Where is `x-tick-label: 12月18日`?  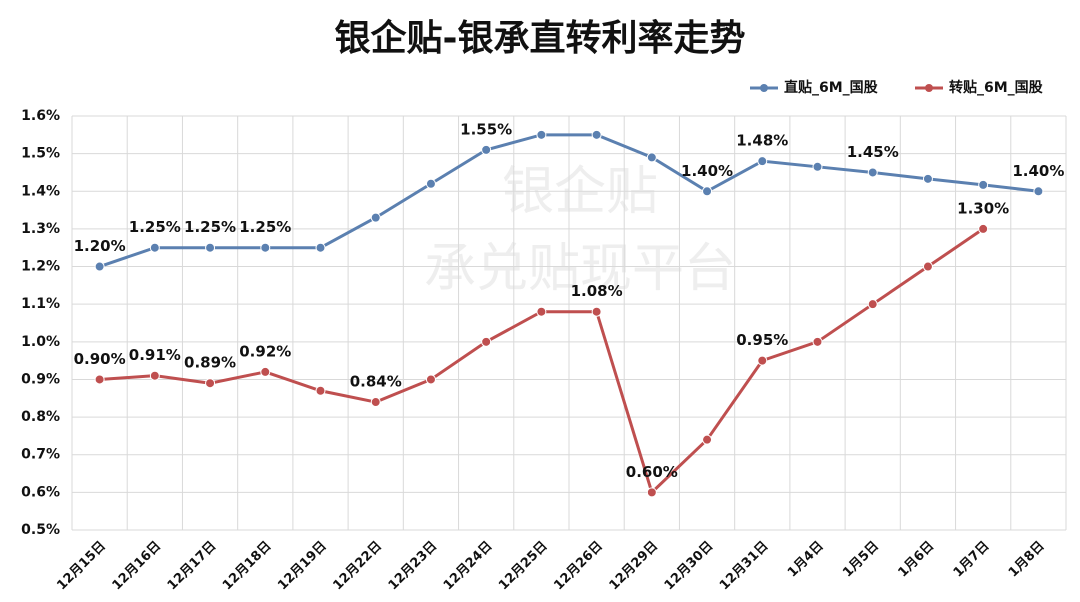 x-tick-label: 12月18日 is located at coordinates (247, 566).